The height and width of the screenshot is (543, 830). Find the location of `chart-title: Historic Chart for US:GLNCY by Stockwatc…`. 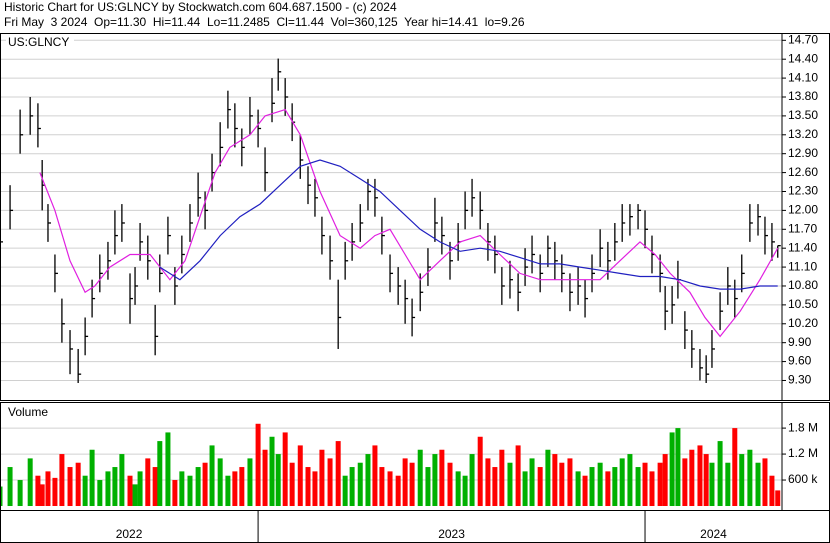

chart-title: Historic Chart for US:GLNCY by Stockwatc… is located at coordinates (200, 7).